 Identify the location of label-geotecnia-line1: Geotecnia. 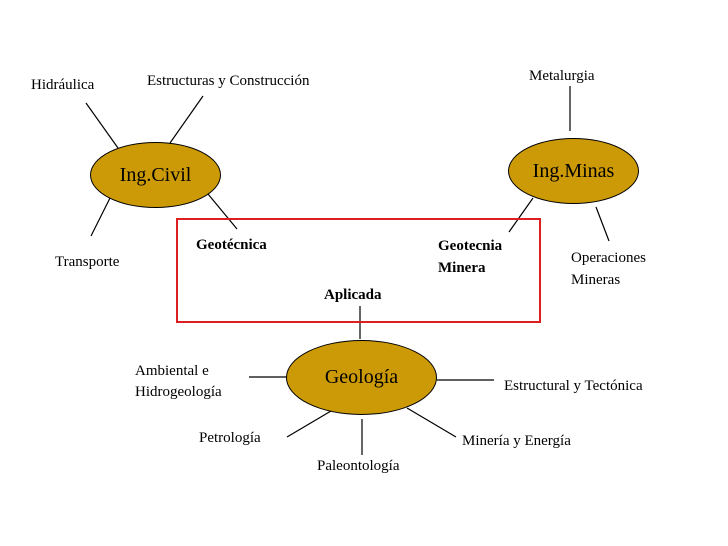
(470, 246).